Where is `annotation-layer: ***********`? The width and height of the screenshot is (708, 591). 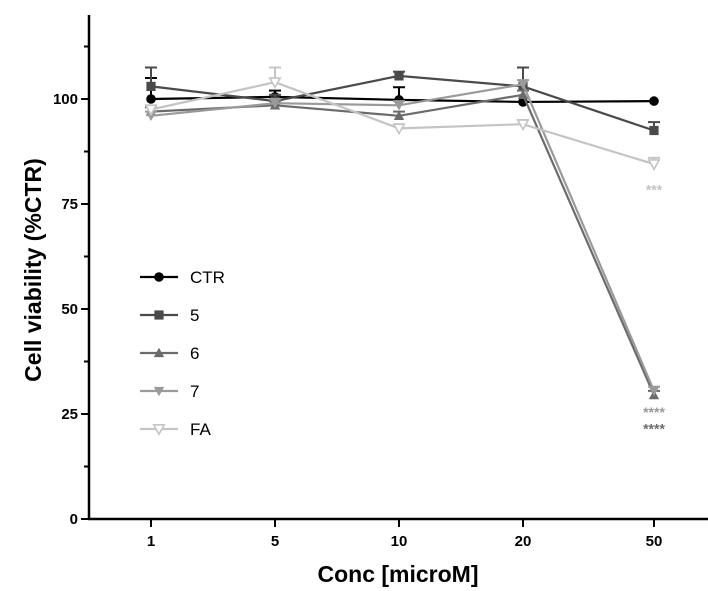 annotation-layer: *********** is located at coordinates (654, 308).